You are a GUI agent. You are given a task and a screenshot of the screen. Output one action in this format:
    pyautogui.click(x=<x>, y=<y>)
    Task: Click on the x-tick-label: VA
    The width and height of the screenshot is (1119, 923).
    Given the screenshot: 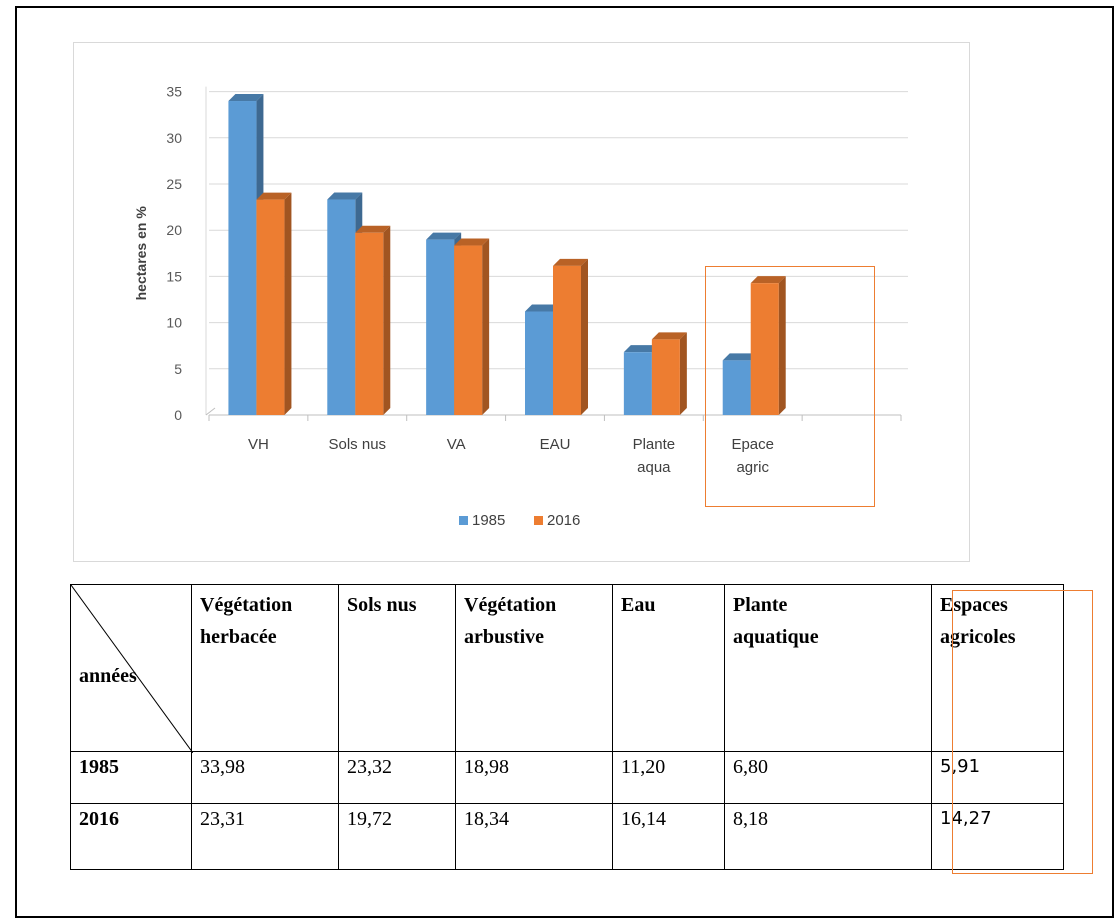 What is the action you would take?
    pyautogui.click(x=456, y=444)
    